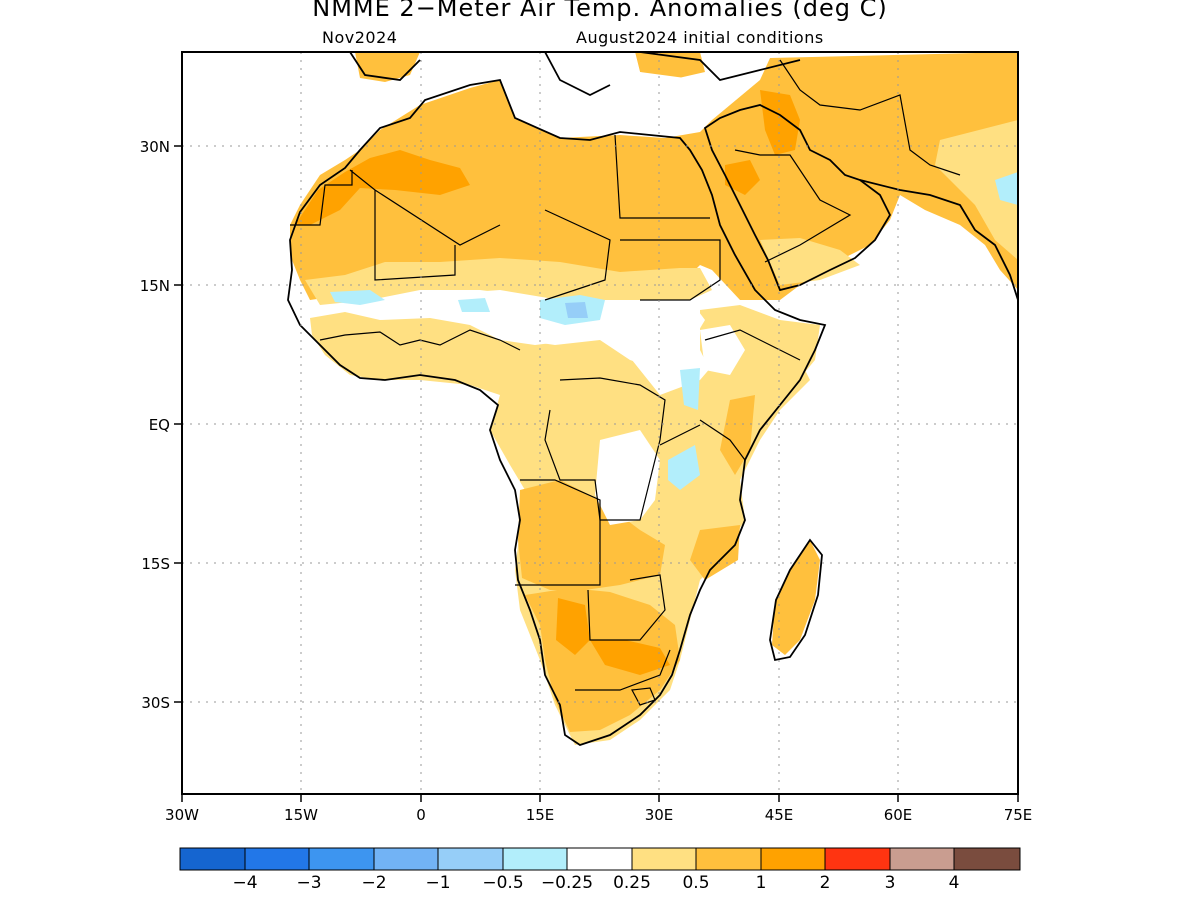  Describe the element at coordinates (301, 815) in the screenshot. I see `lon-label: 15W` at that location.